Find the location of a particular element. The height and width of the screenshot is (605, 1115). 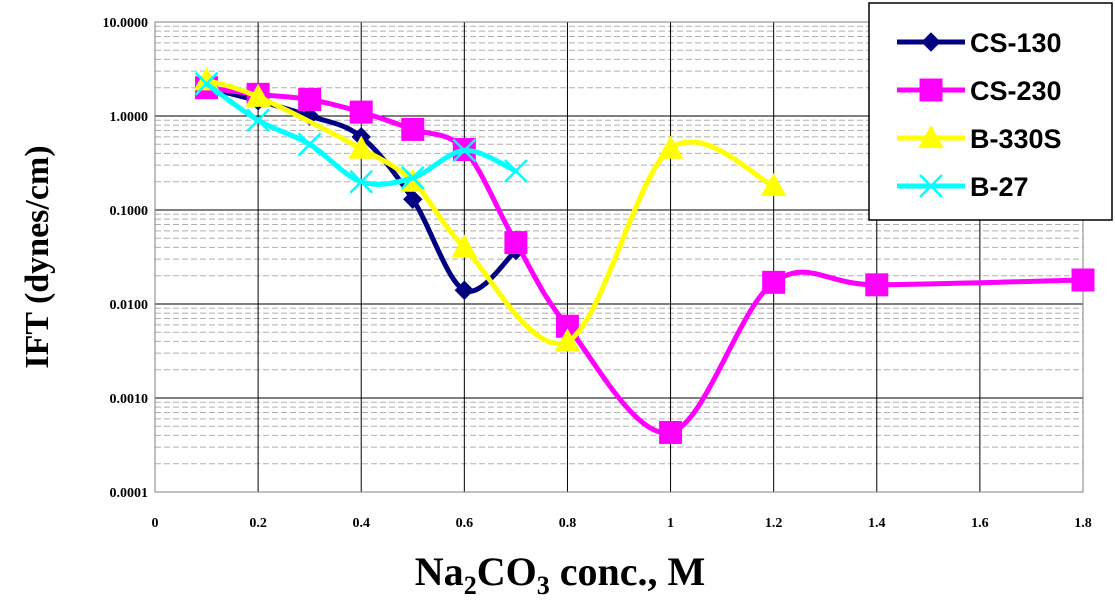

legend-marker-b-330s is located at coordinates (931, 136).